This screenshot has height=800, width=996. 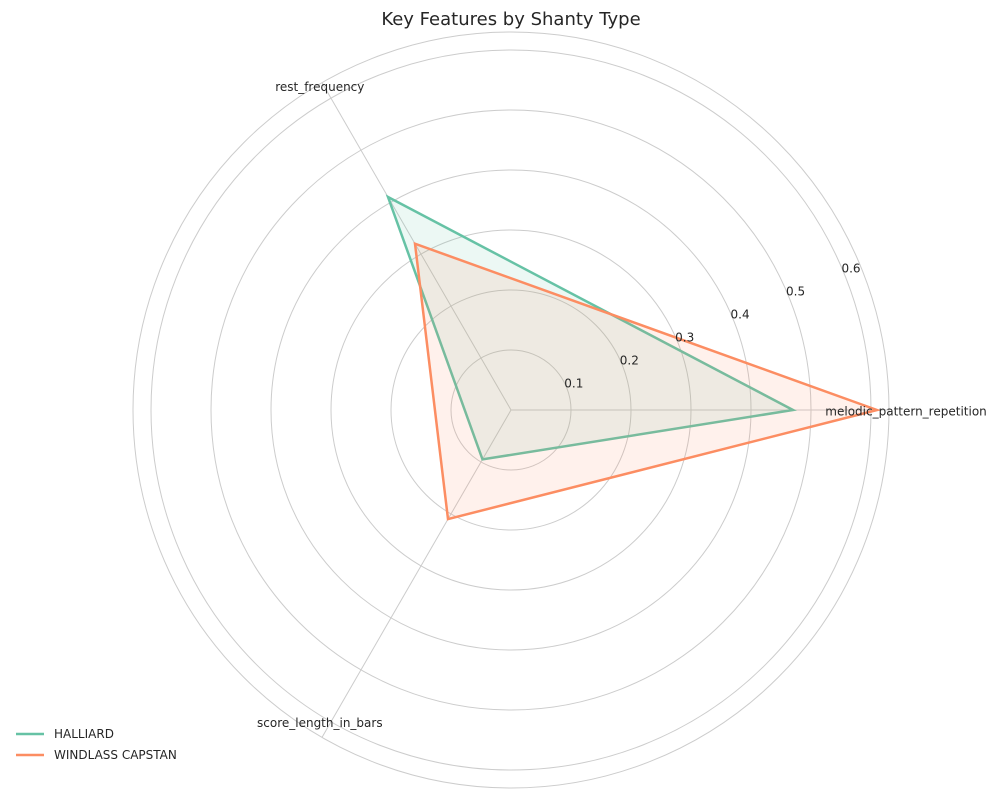 I want to click on legend-label-halliard: HALLIARD, so click(x=84, y=734).